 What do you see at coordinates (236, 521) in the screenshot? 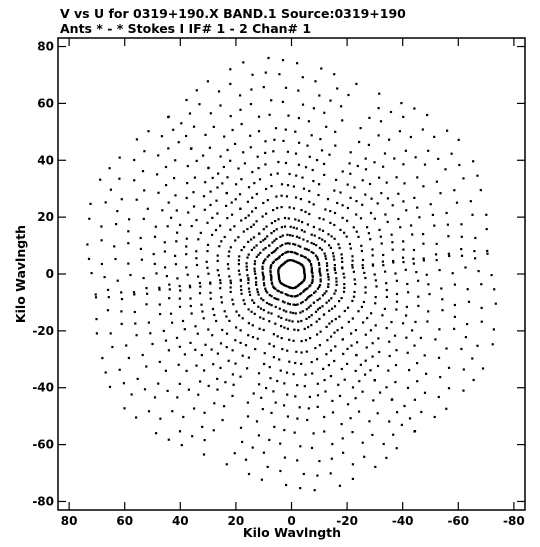
I see `x-tick-label: 20` at bounding box center [236, 521].